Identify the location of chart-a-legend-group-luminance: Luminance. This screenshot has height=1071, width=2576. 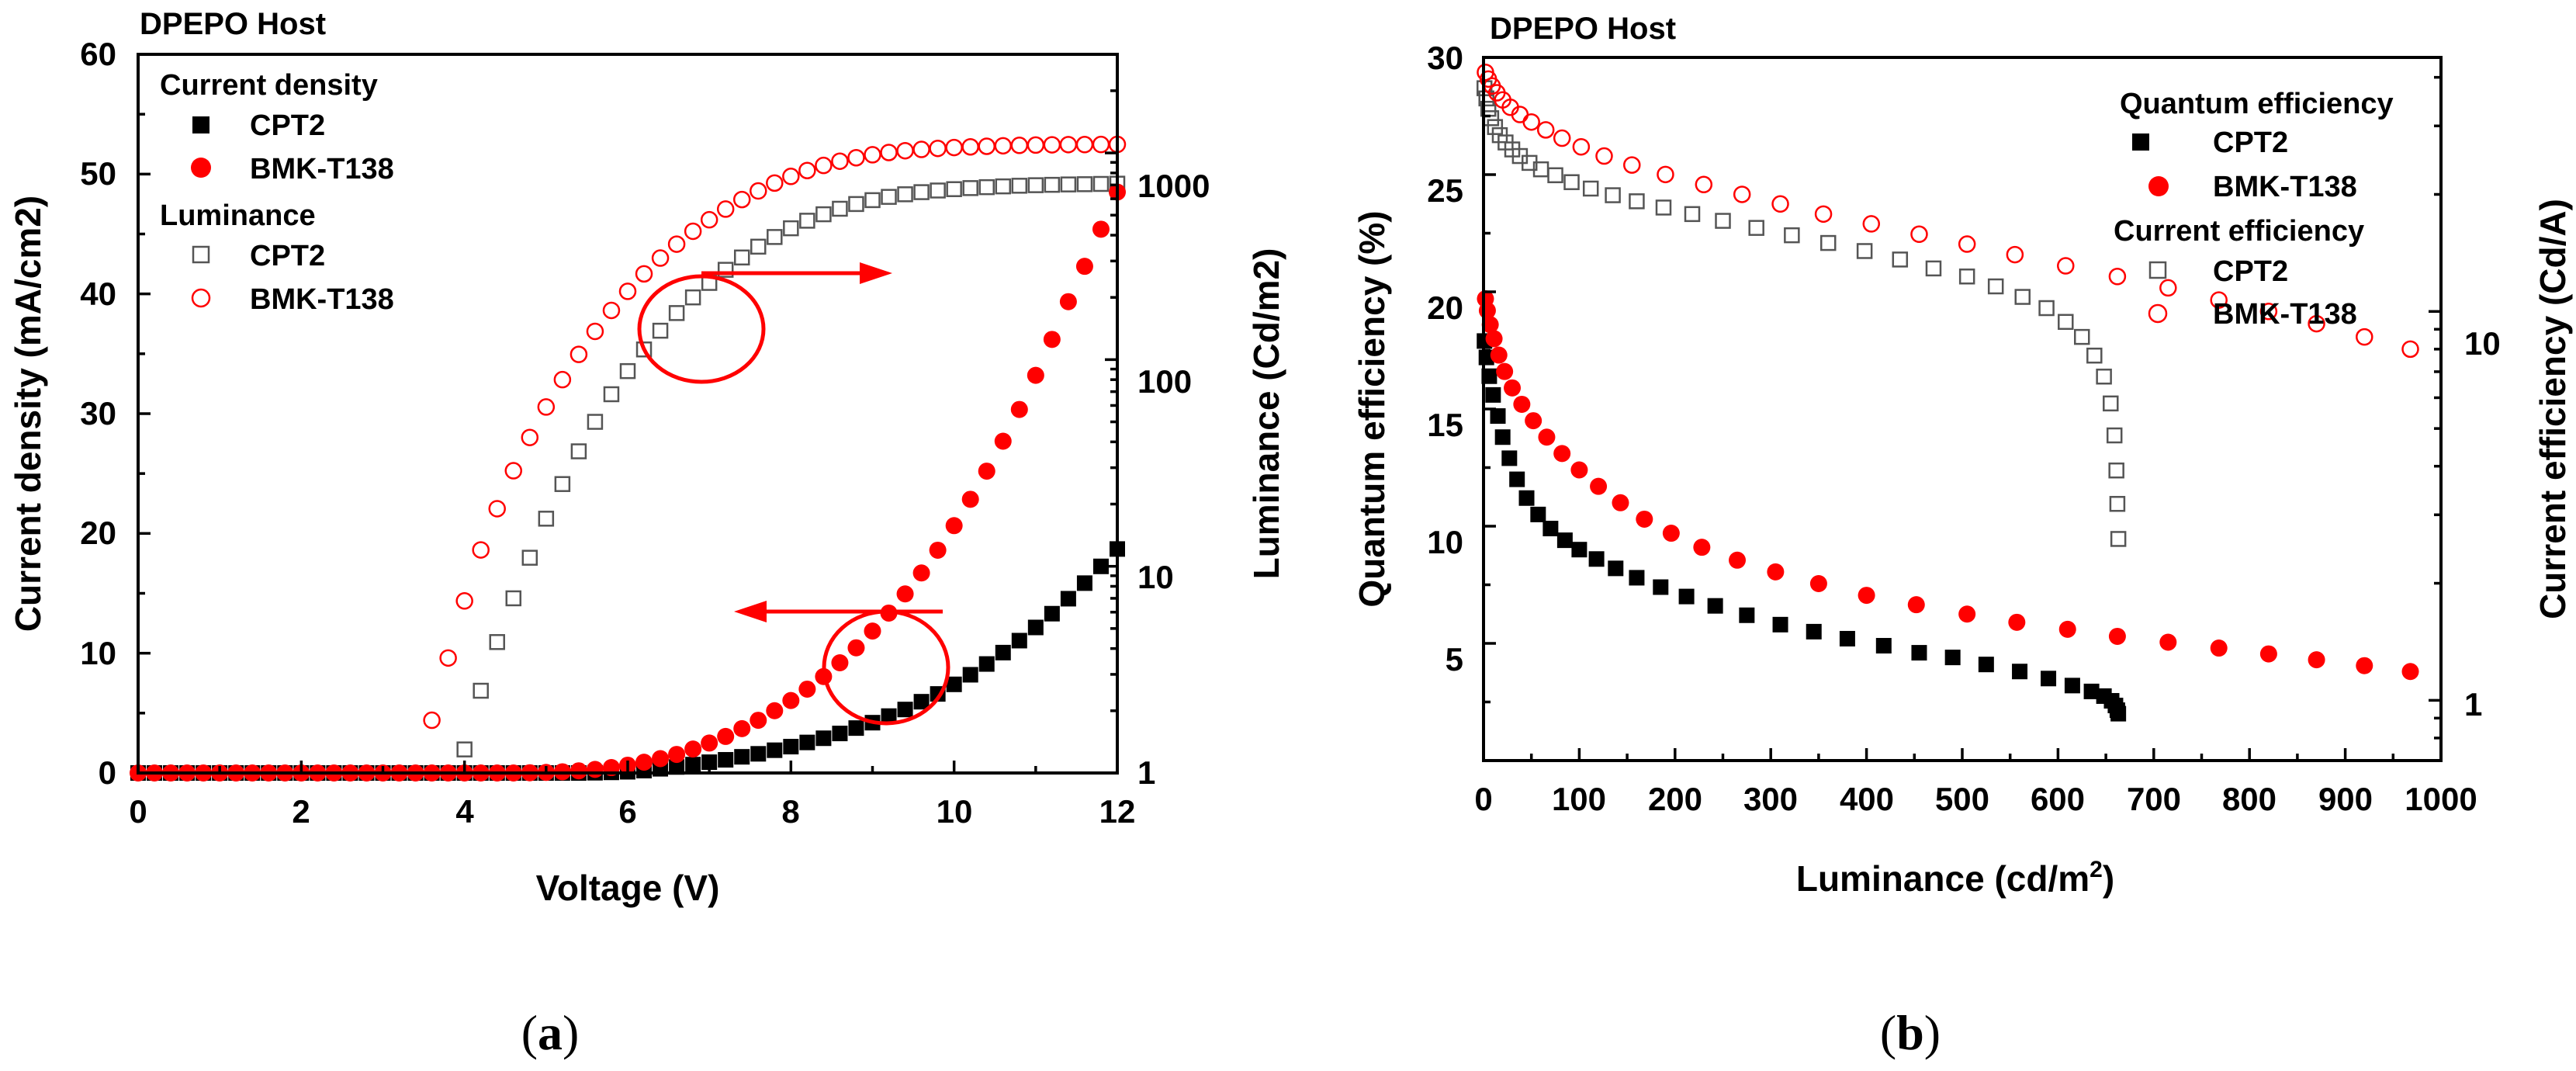
(238, 216).